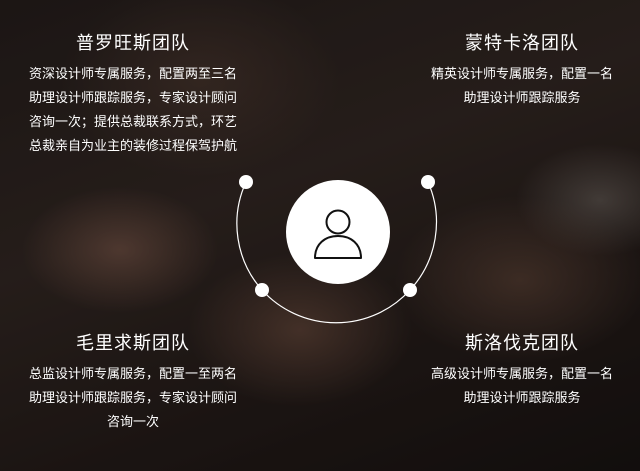 This screenshot has height=471, width=640. I want to click on team-desc-line: 资深设计师专属服务，配置两至三名, so click(132, 74).